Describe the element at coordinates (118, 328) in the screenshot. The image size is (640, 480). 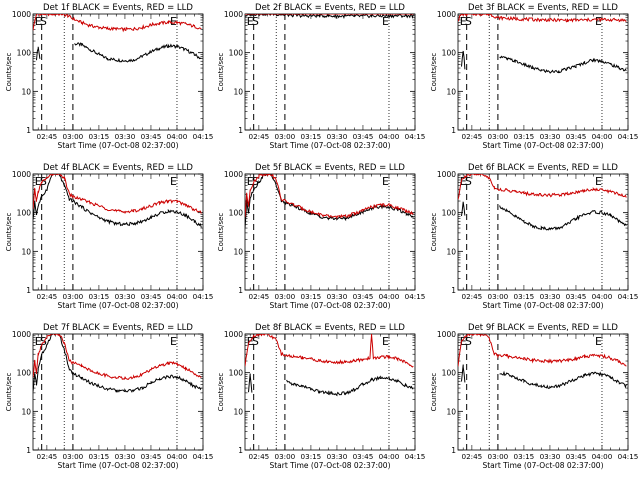
I see `panel-title: Det 7f BLACK = Events, RED = LLD` at that location.